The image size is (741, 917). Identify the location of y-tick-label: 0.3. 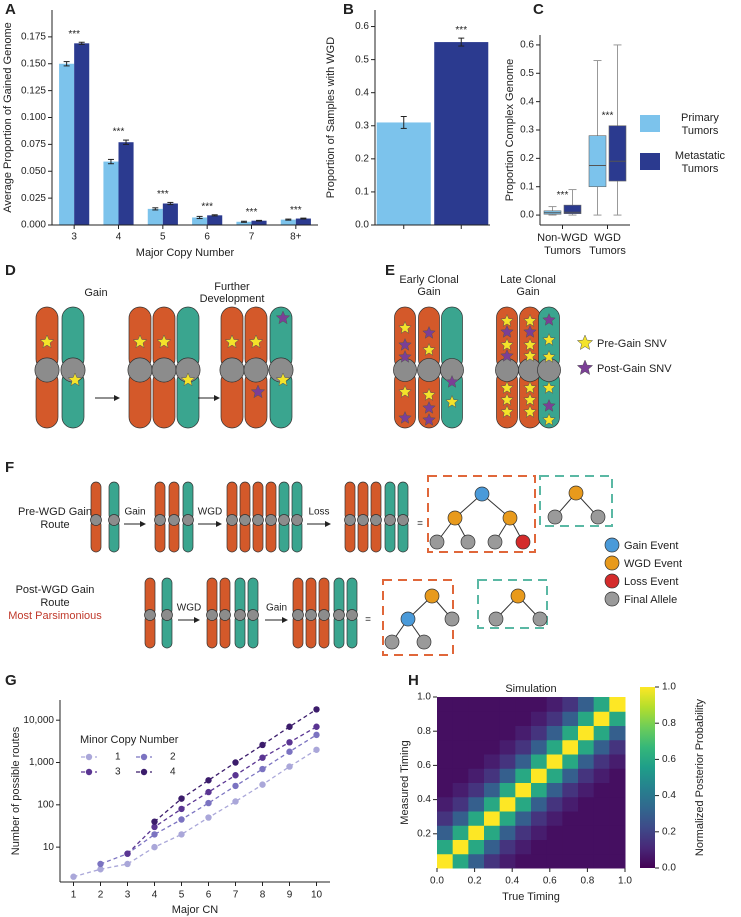
(527, 130).